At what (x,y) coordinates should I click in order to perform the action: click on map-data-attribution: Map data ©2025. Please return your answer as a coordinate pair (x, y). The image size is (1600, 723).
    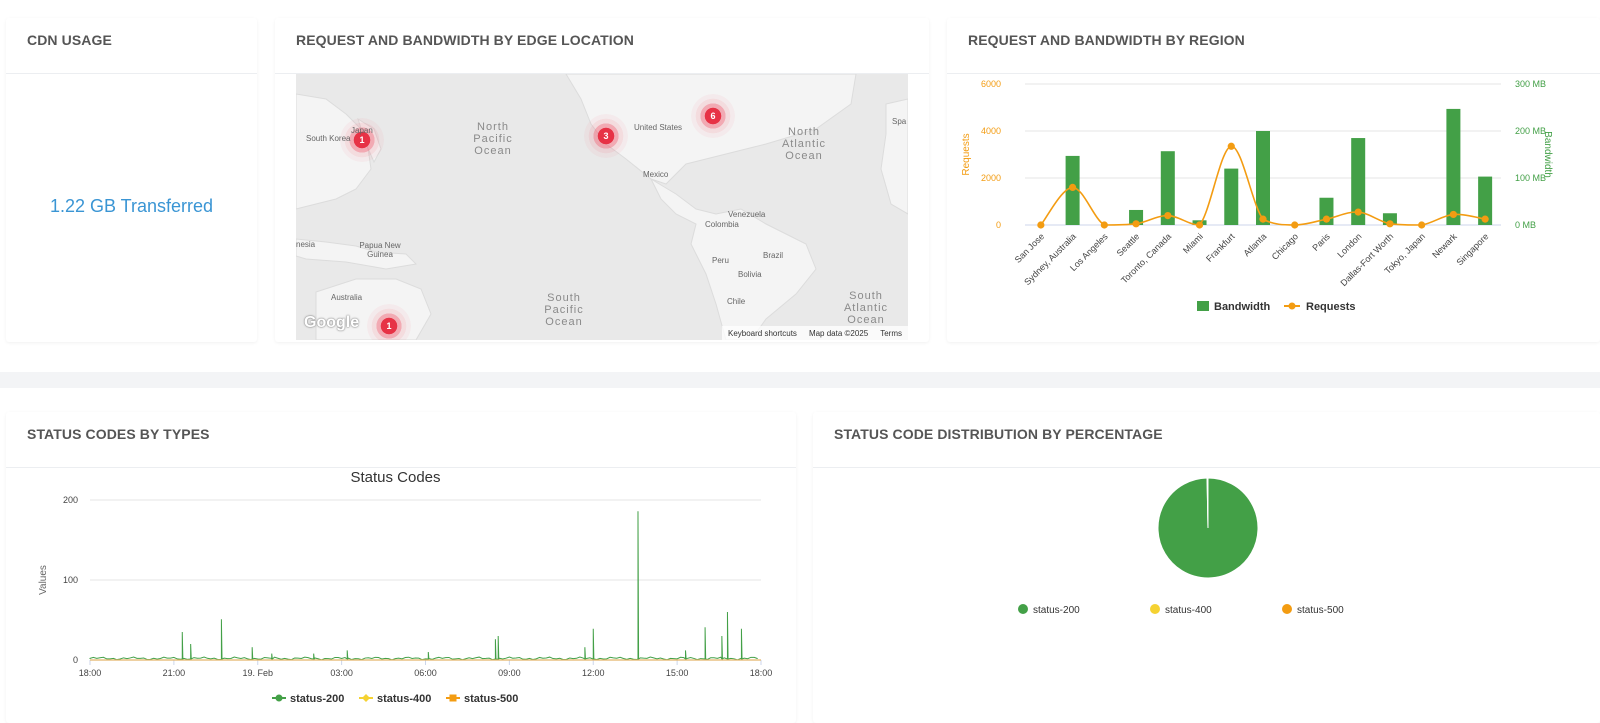
    Looking at the image, I should click on (838, 333).